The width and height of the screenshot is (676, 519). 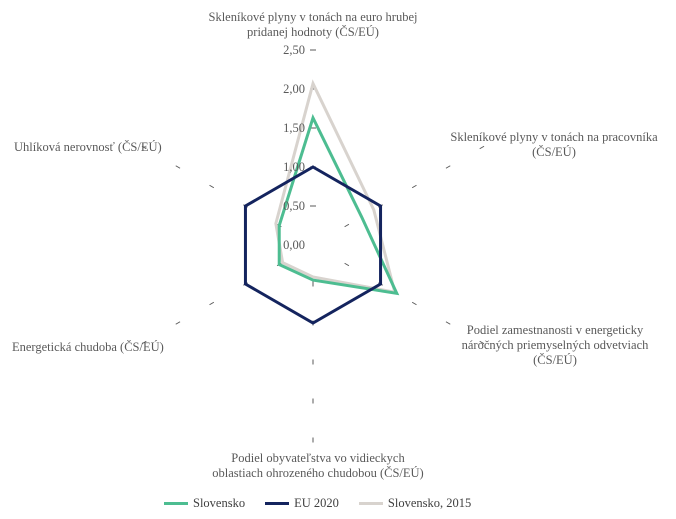 What do you see at coordinates (176, 503) in the screenshot?
I see `legend-swatch-slovensko` at bounding box center [176, 503].